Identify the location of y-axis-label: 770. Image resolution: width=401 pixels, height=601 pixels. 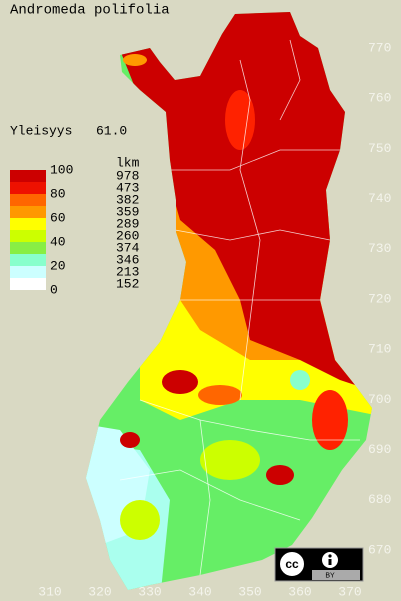
(379, 47).